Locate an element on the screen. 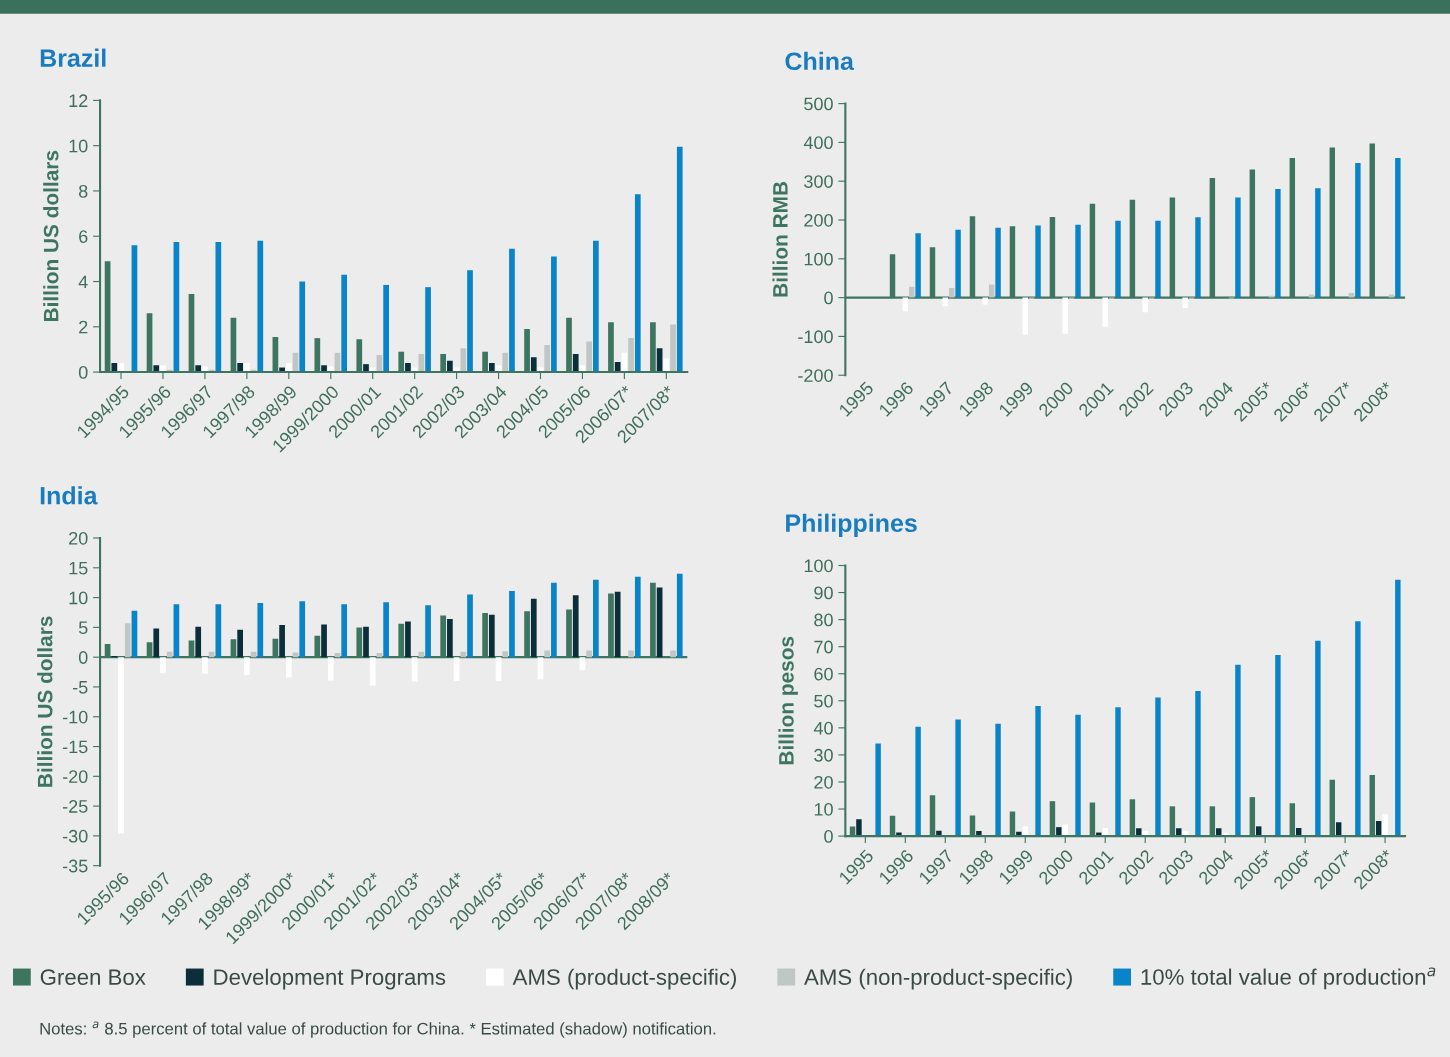 This screenshot has width=1450, height=1057. text: Notes: $^{a}$ 8.5 percent of total value of production for China. * Estimated (shadow) notification. is located at coordinates (378, 1029).